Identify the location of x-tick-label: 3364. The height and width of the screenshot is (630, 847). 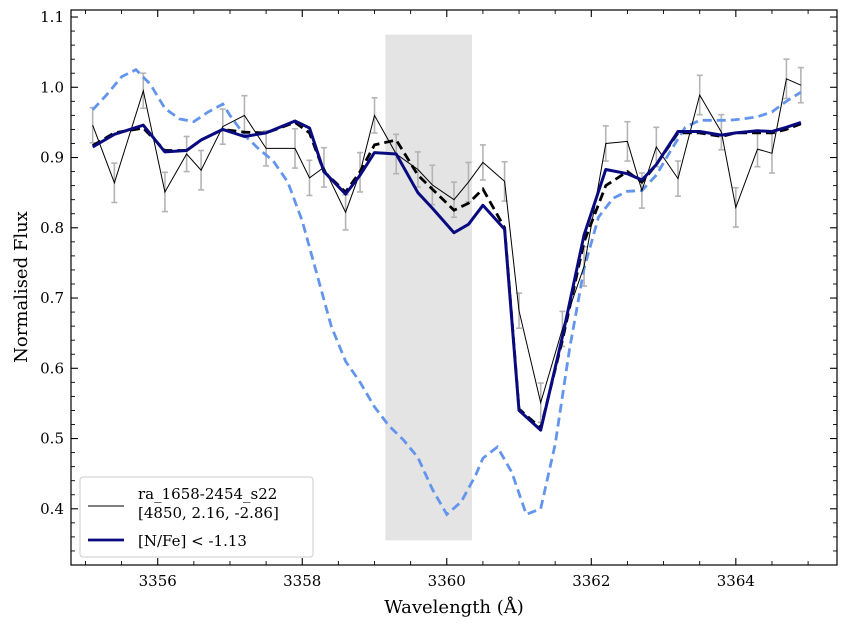
(736, 581).